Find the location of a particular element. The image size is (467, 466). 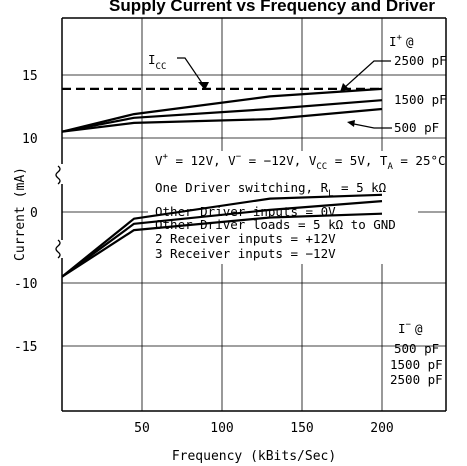

upper-label-2500: 2500 pF is located at coordinates (420, 60).